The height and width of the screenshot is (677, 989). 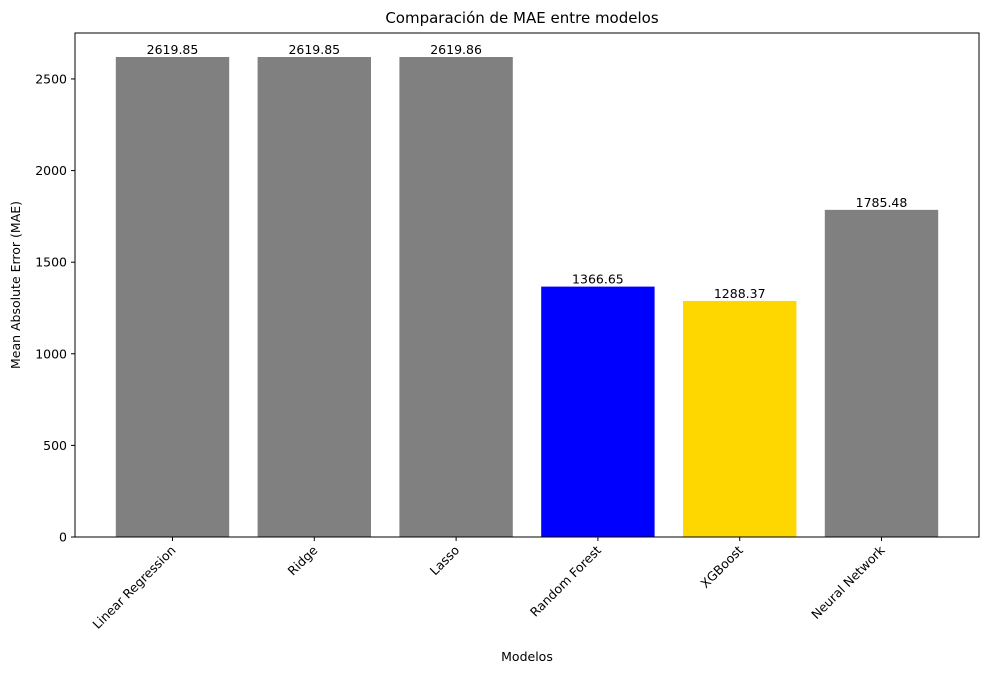 I want to click on y-tick-label: 0, so click(x=63, y=537).